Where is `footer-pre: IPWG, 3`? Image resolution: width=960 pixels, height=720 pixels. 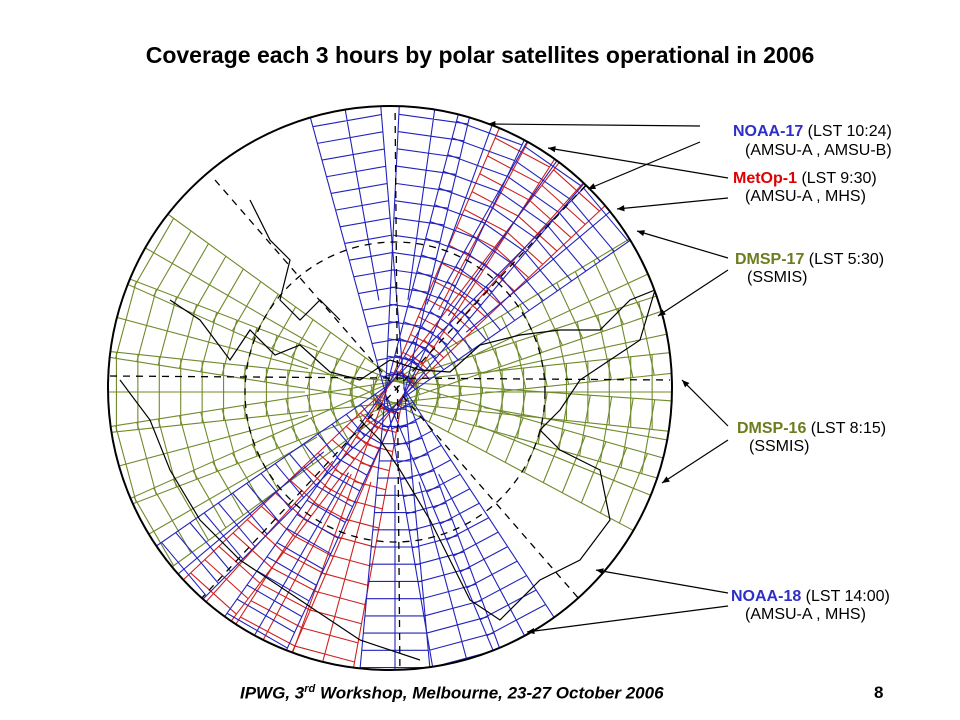 footer-pre: IPWG, 3 is located at coordinates (272, 693).